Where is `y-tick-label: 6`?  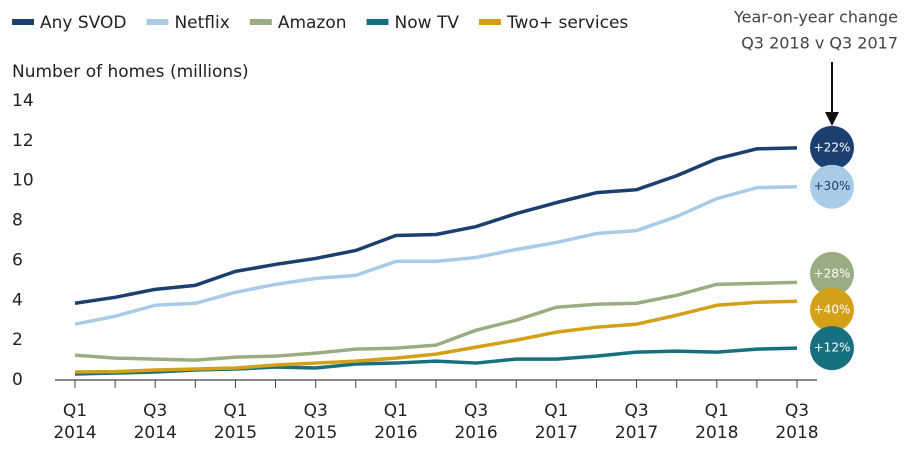 y-tick-label: 6 is located at coordinates (17, 260).